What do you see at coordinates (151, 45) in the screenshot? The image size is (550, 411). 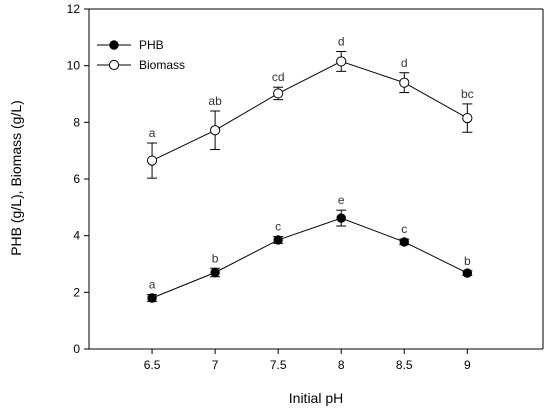 I see `legend-label: PHB` at bounding box center [151, 45].